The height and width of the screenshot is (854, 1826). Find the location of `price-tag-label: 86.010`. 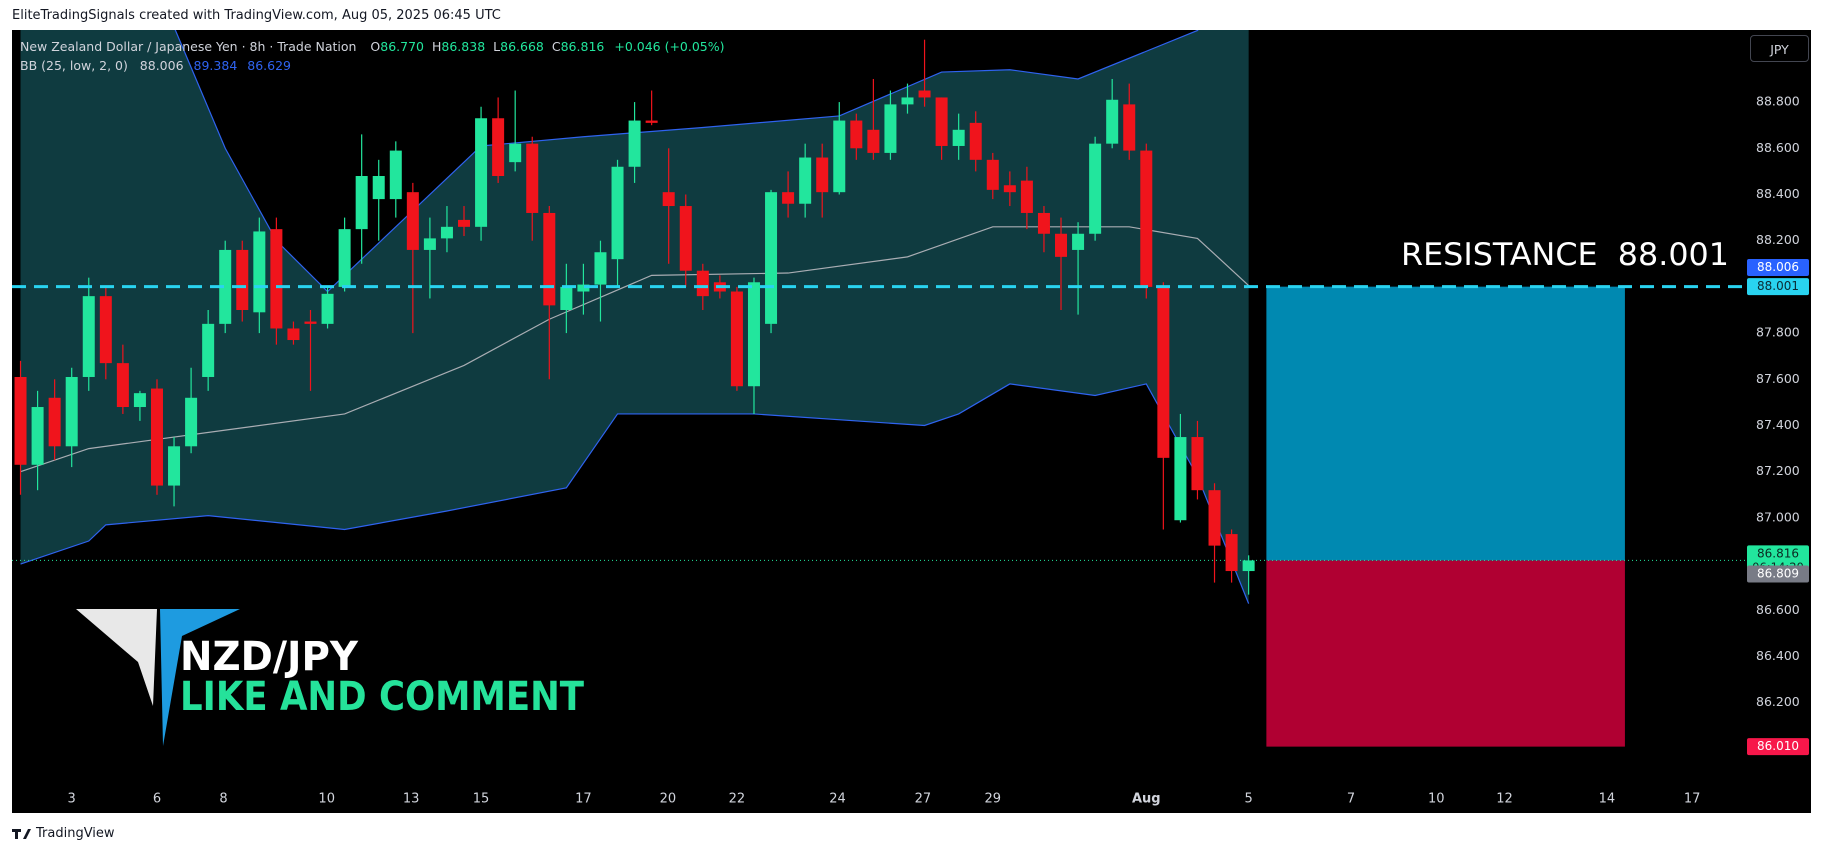

price-tag-label: 86.010 is located at coordinates (1778, 746).